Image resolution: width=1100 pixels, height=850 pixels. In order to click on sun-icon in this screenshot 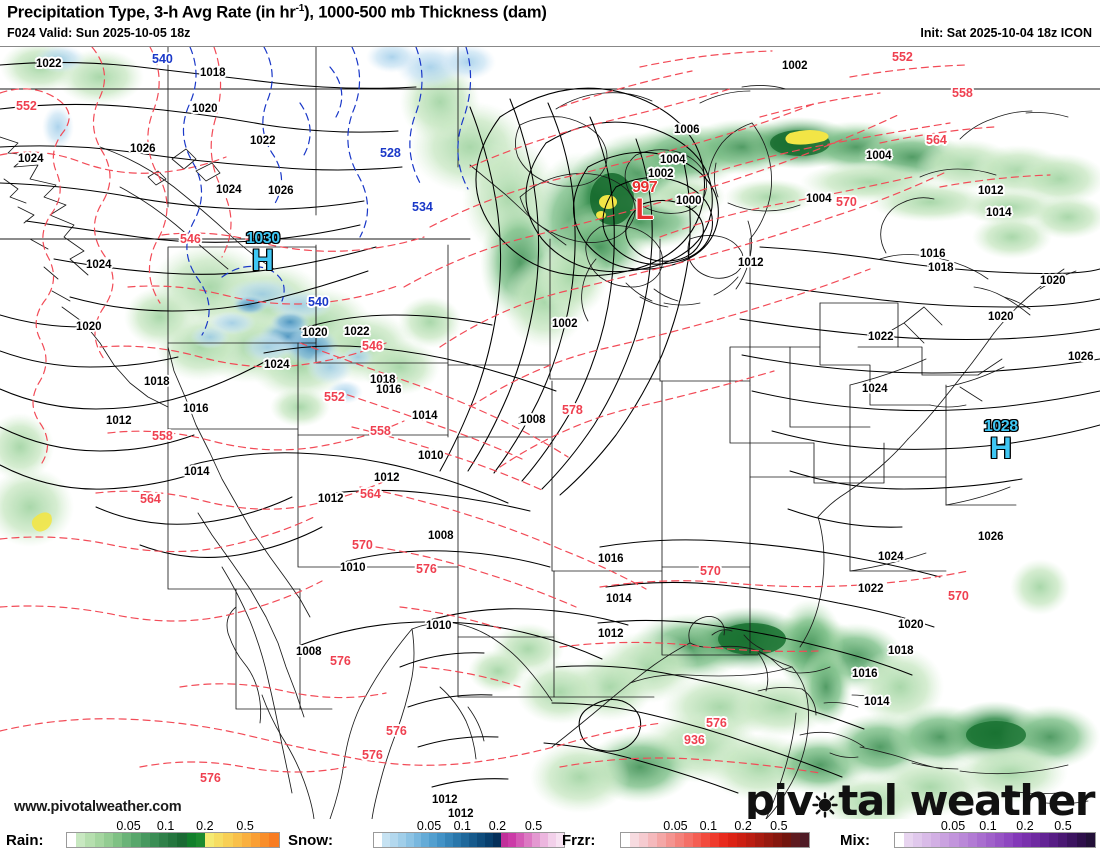, I will do `click(825, 805)`.